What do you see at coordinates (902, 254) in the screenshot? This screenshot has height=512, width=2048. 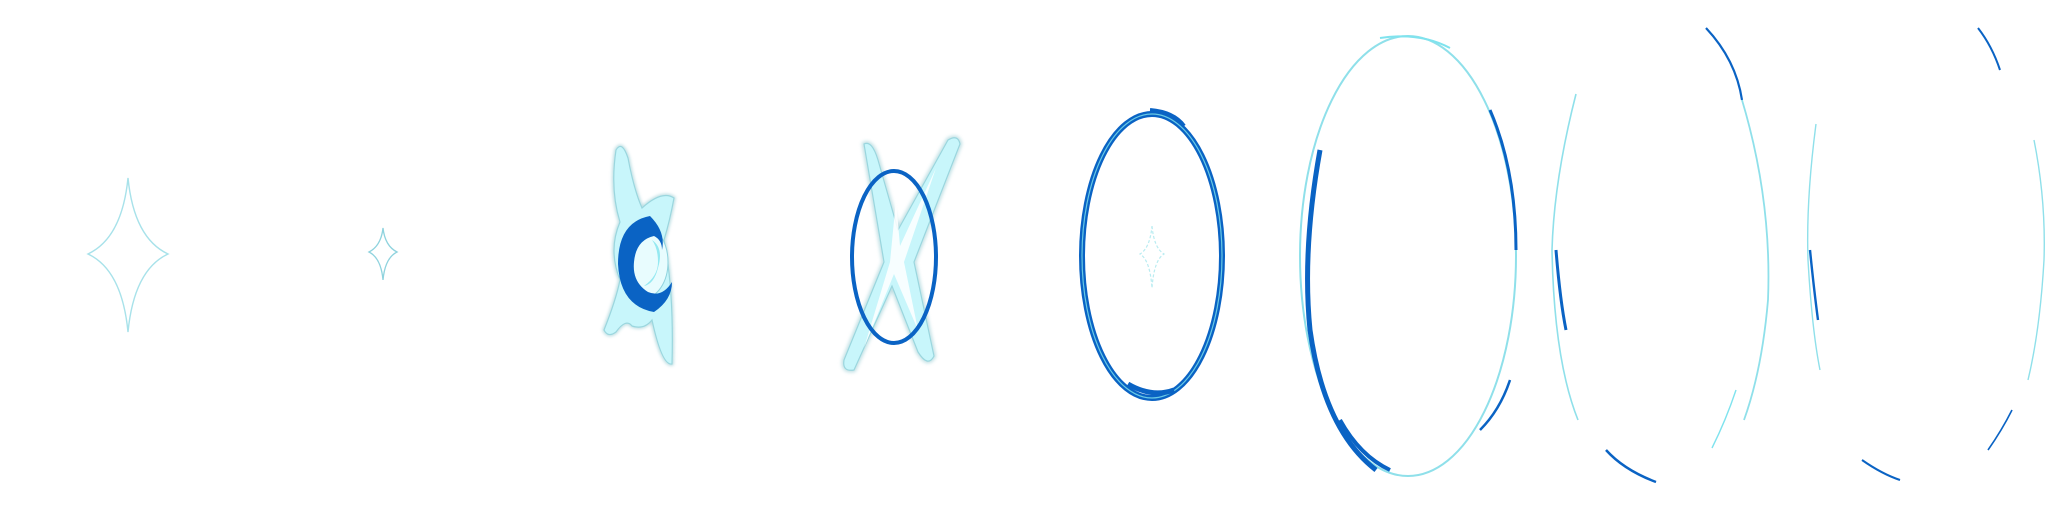 I see `ring-cross-burst-icon` at bounding box center [902, 254].